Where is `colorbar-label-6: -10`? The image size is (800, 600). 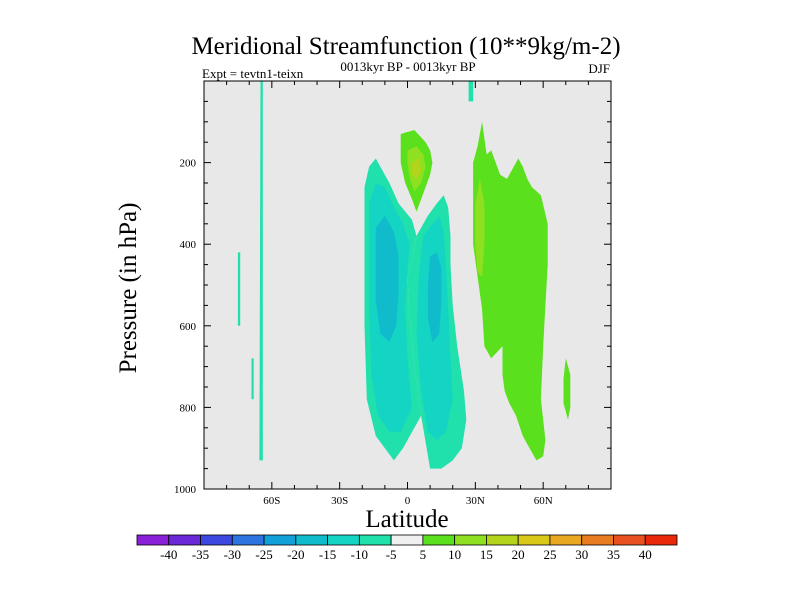
colorbar-label-6: -10 is located at coordinates (359, 554).